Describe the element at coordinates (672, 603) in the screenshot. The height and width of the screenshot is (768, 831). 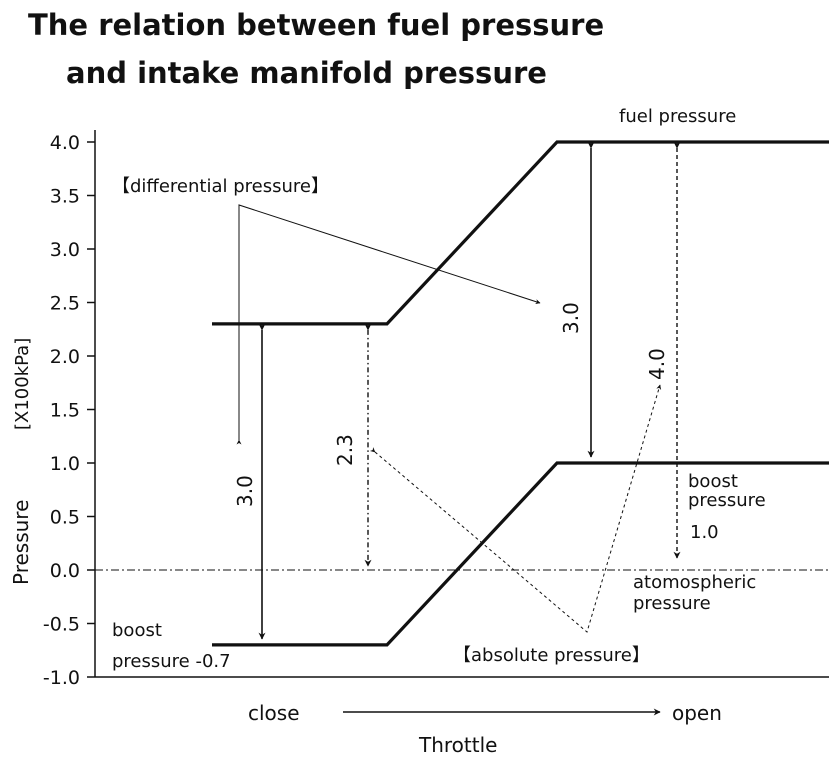
I see `atmospheric-label-line-2: pressure` at that location.